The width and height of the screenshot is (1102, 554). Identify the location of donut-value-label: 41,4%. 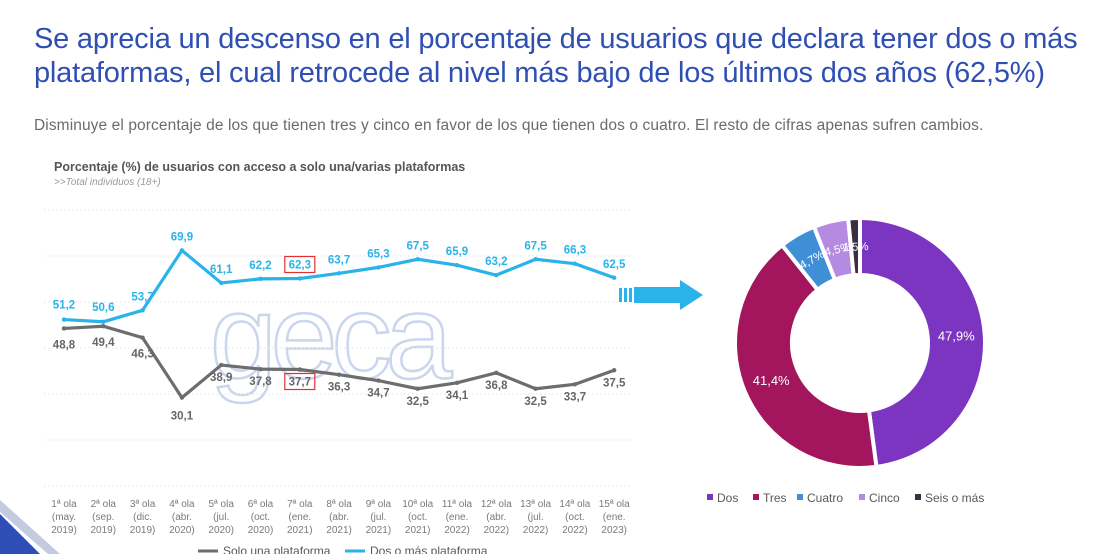
(771, 380).